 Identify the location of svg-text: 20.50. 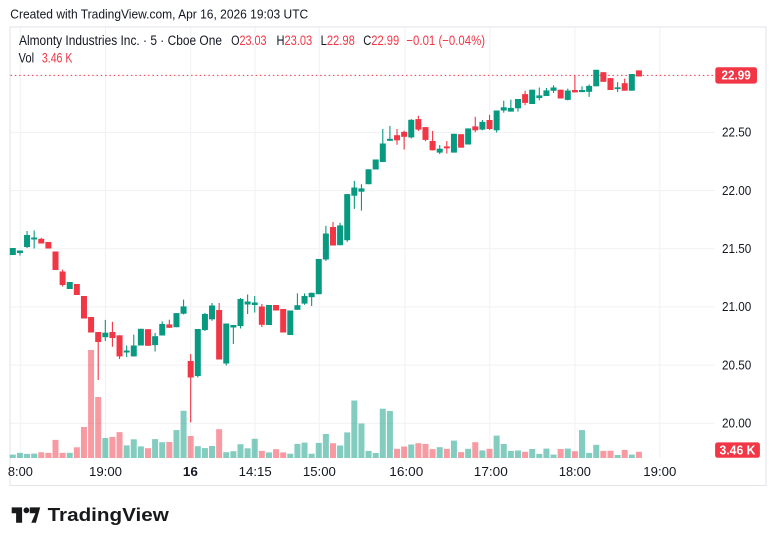
(736, 365).